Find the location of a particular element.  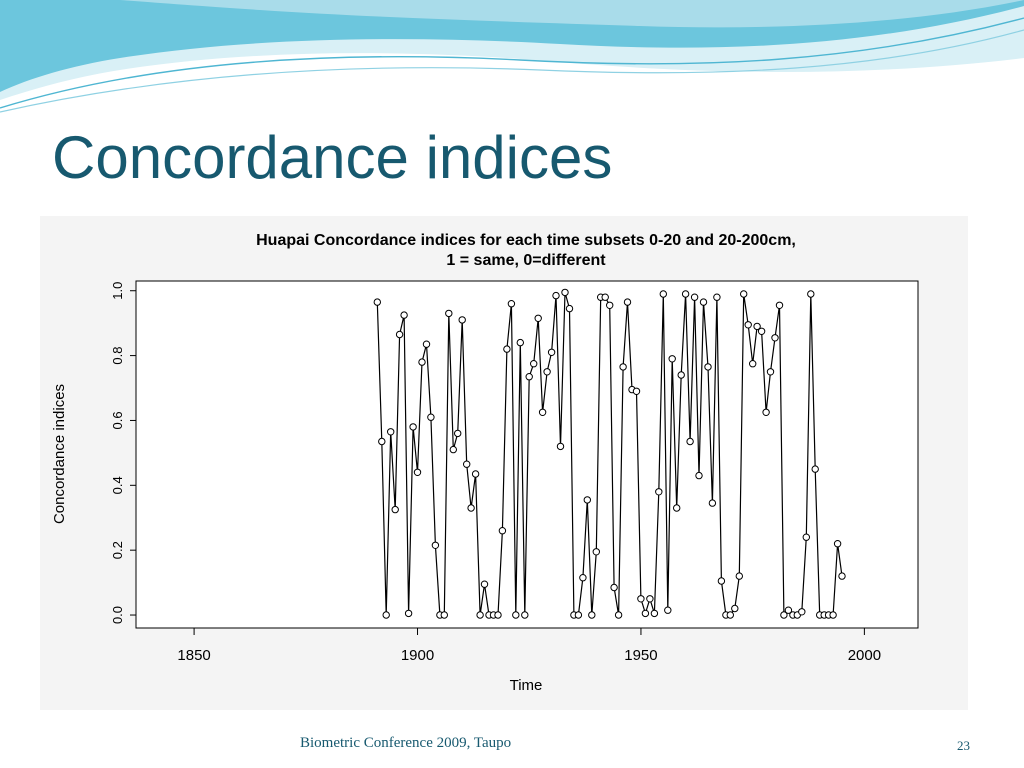

wave-band-top is located at coordinates (572, 14).